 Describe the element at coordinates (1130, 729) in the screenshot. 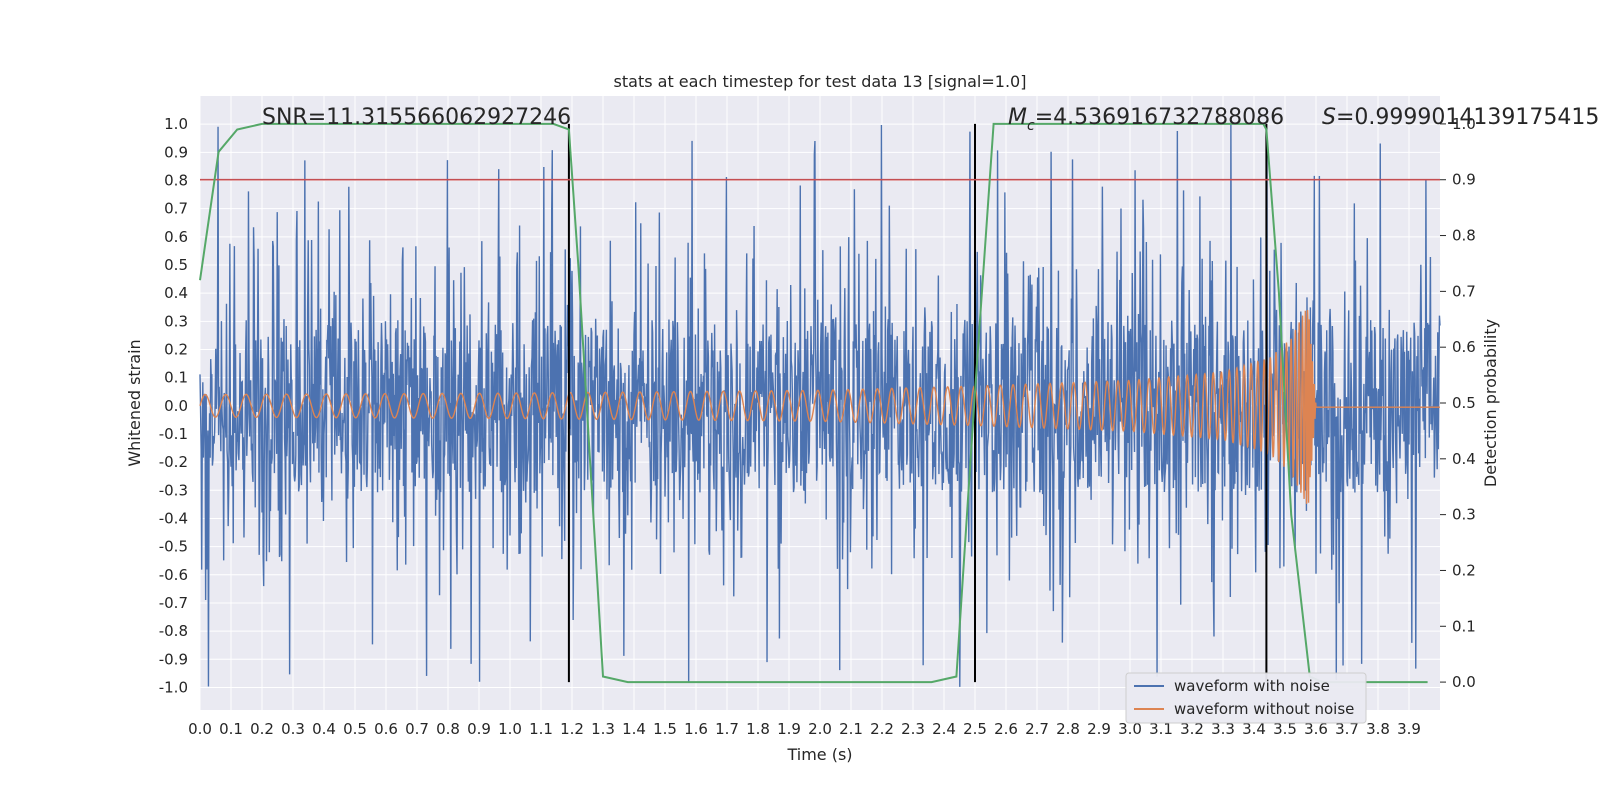

I see `x-tick-label: 3.0` at that location.